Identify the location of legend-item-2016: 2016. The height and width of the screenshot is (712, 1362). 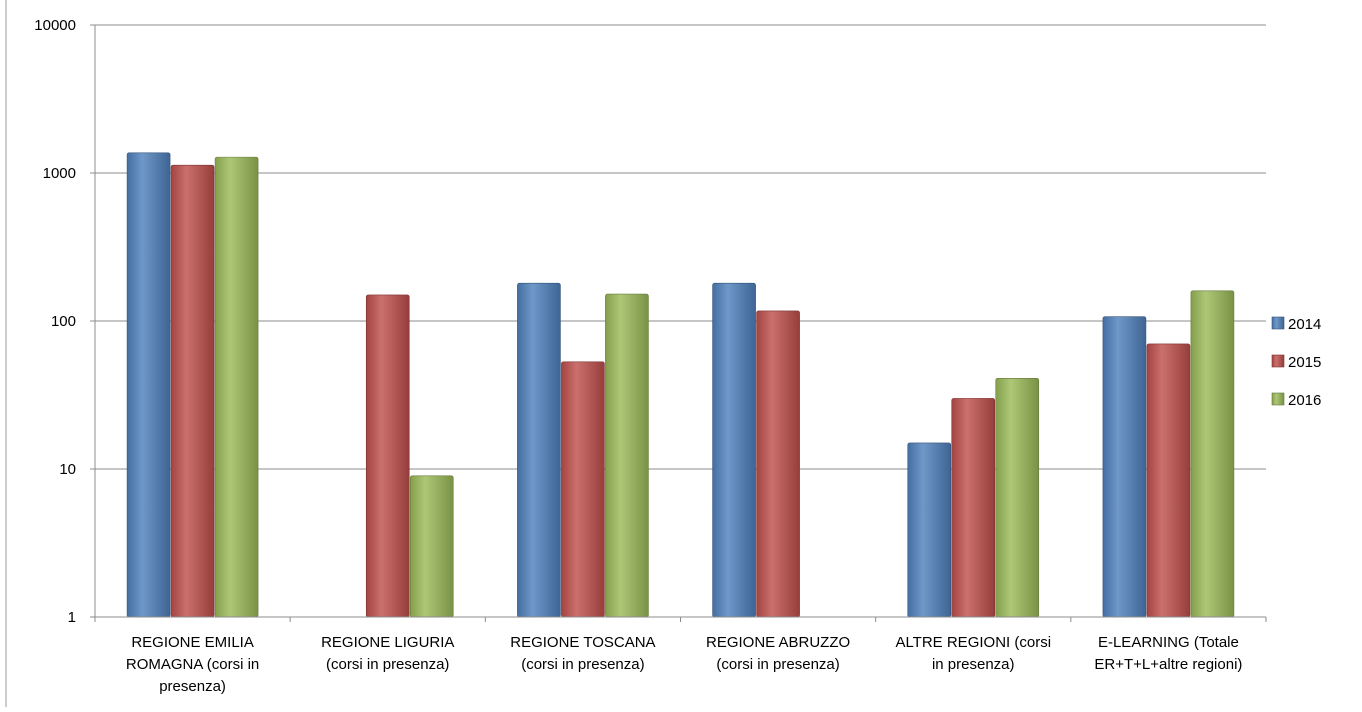
(1296, 400).